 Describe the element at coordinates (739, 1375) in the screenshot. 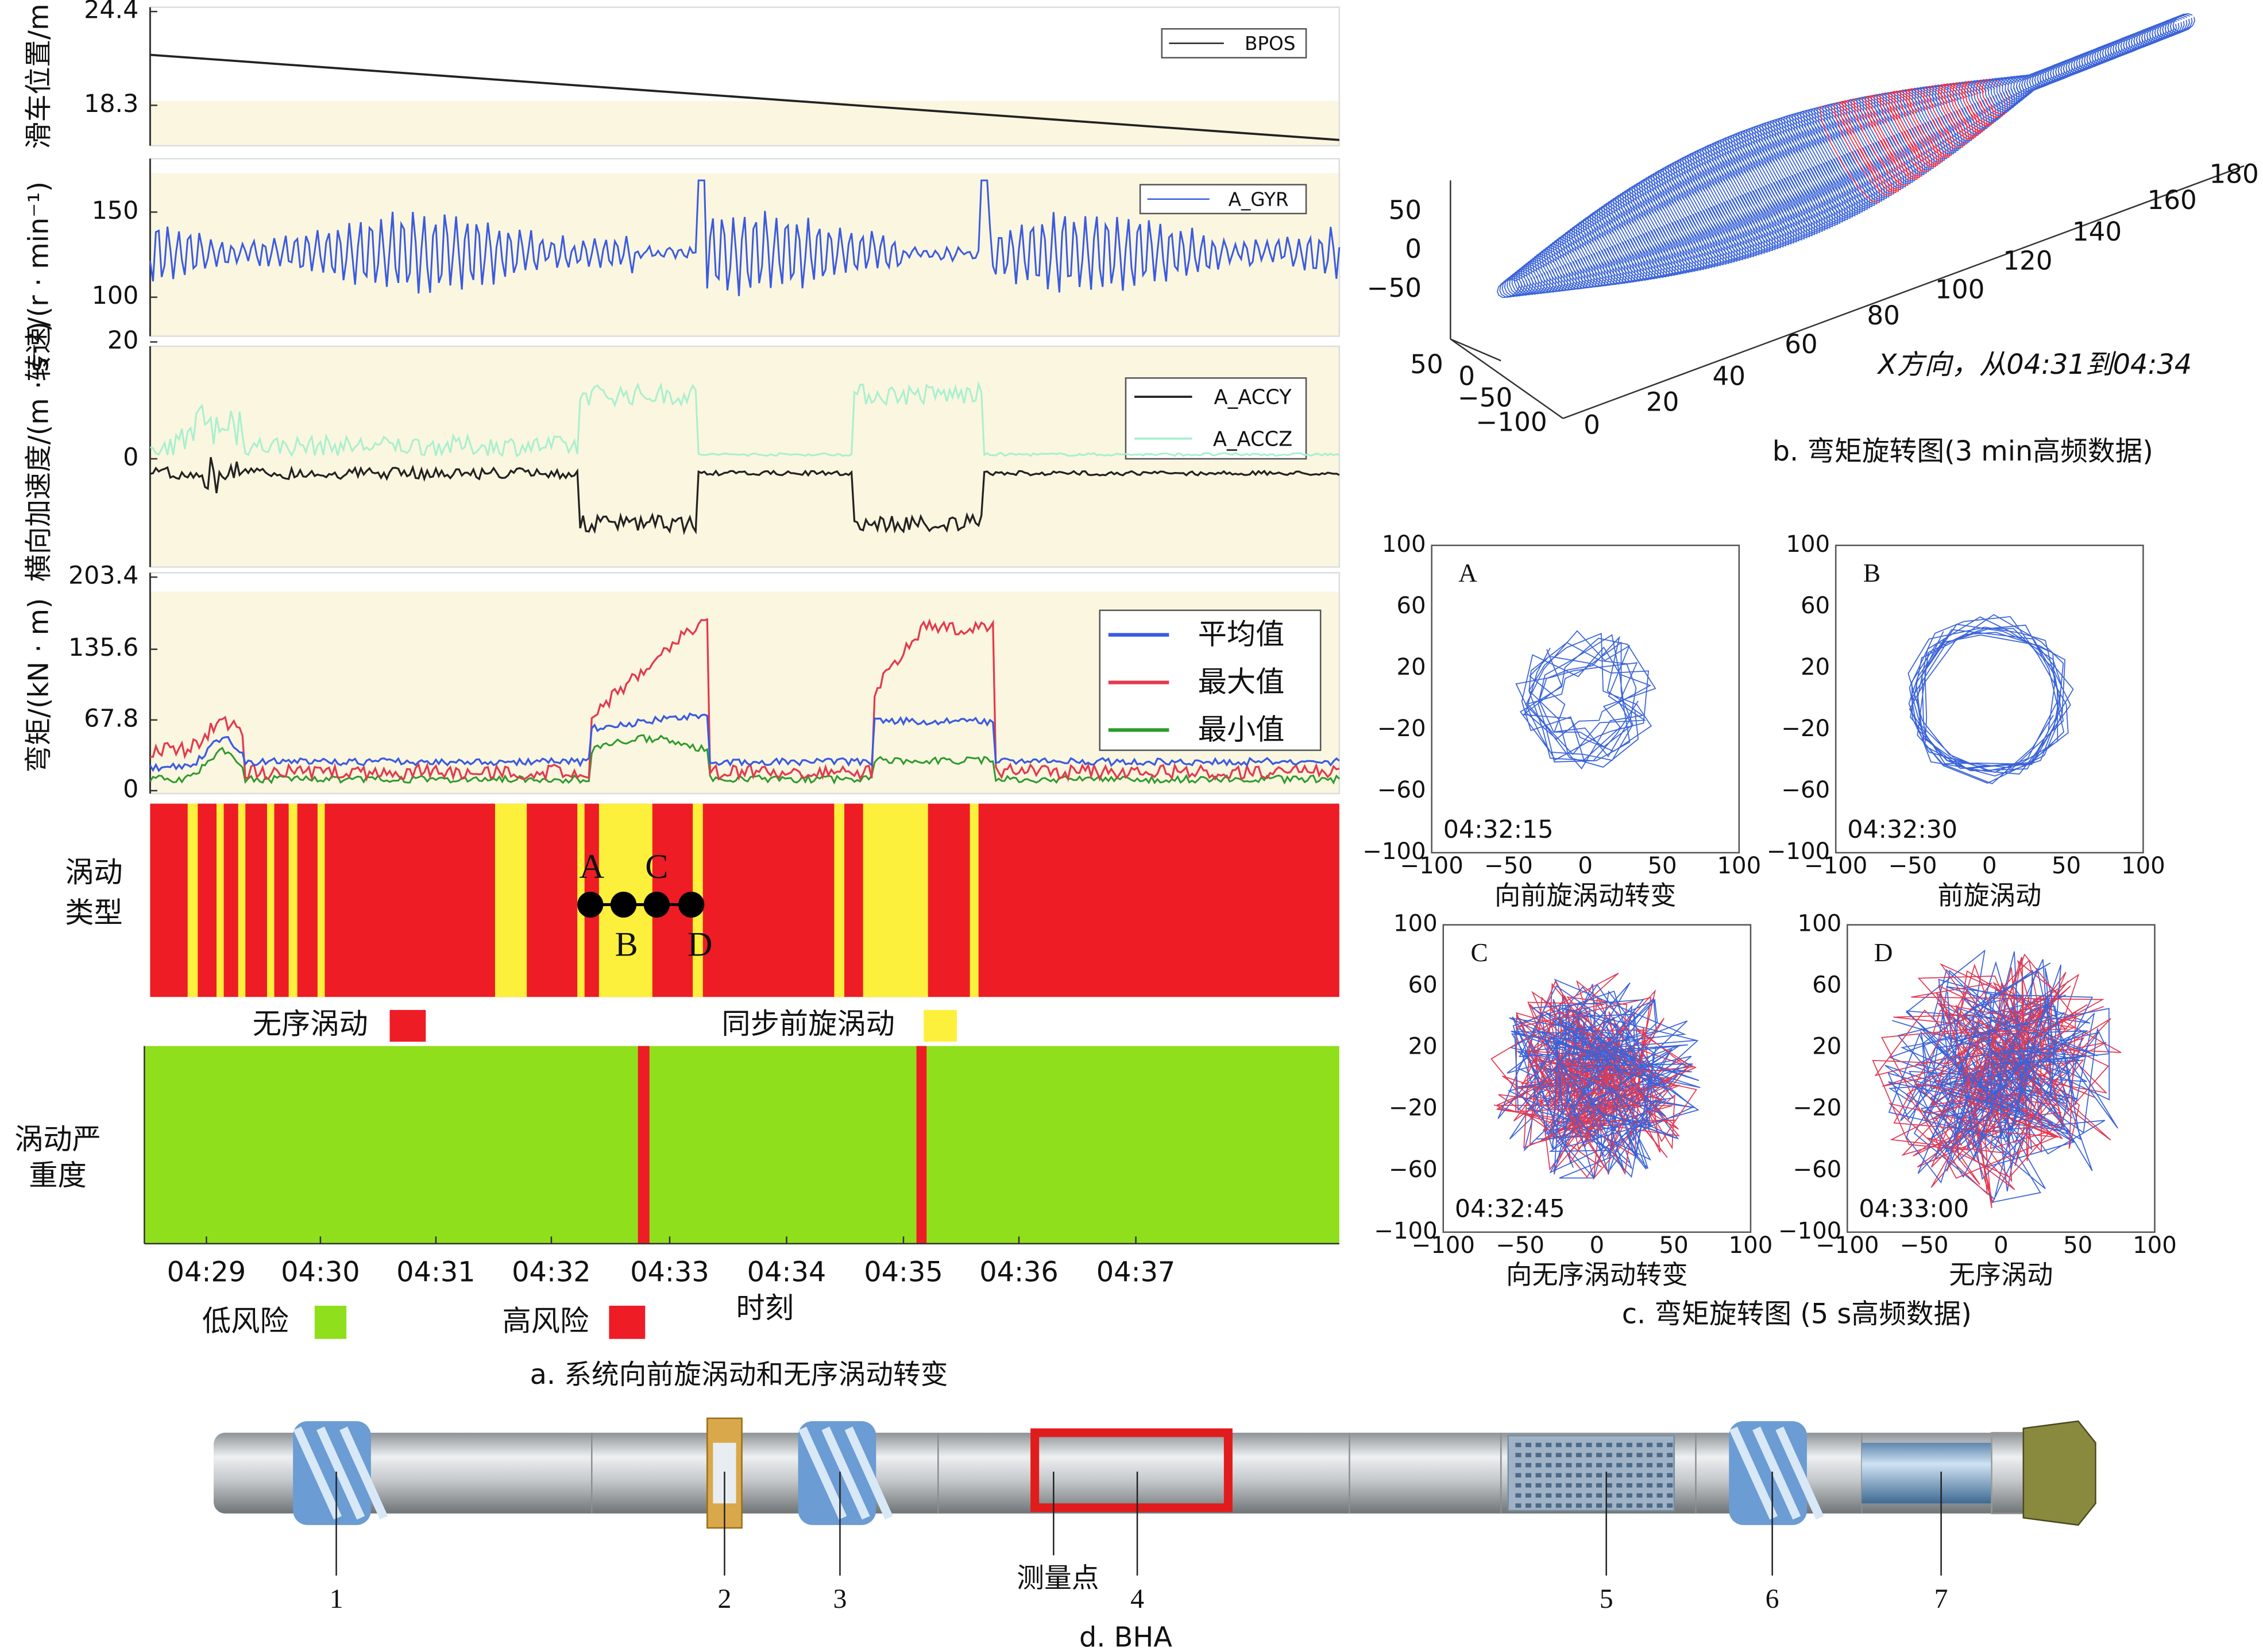

I see `caption: a. 系统向前旋涡动和无序涡动转变` at that location.